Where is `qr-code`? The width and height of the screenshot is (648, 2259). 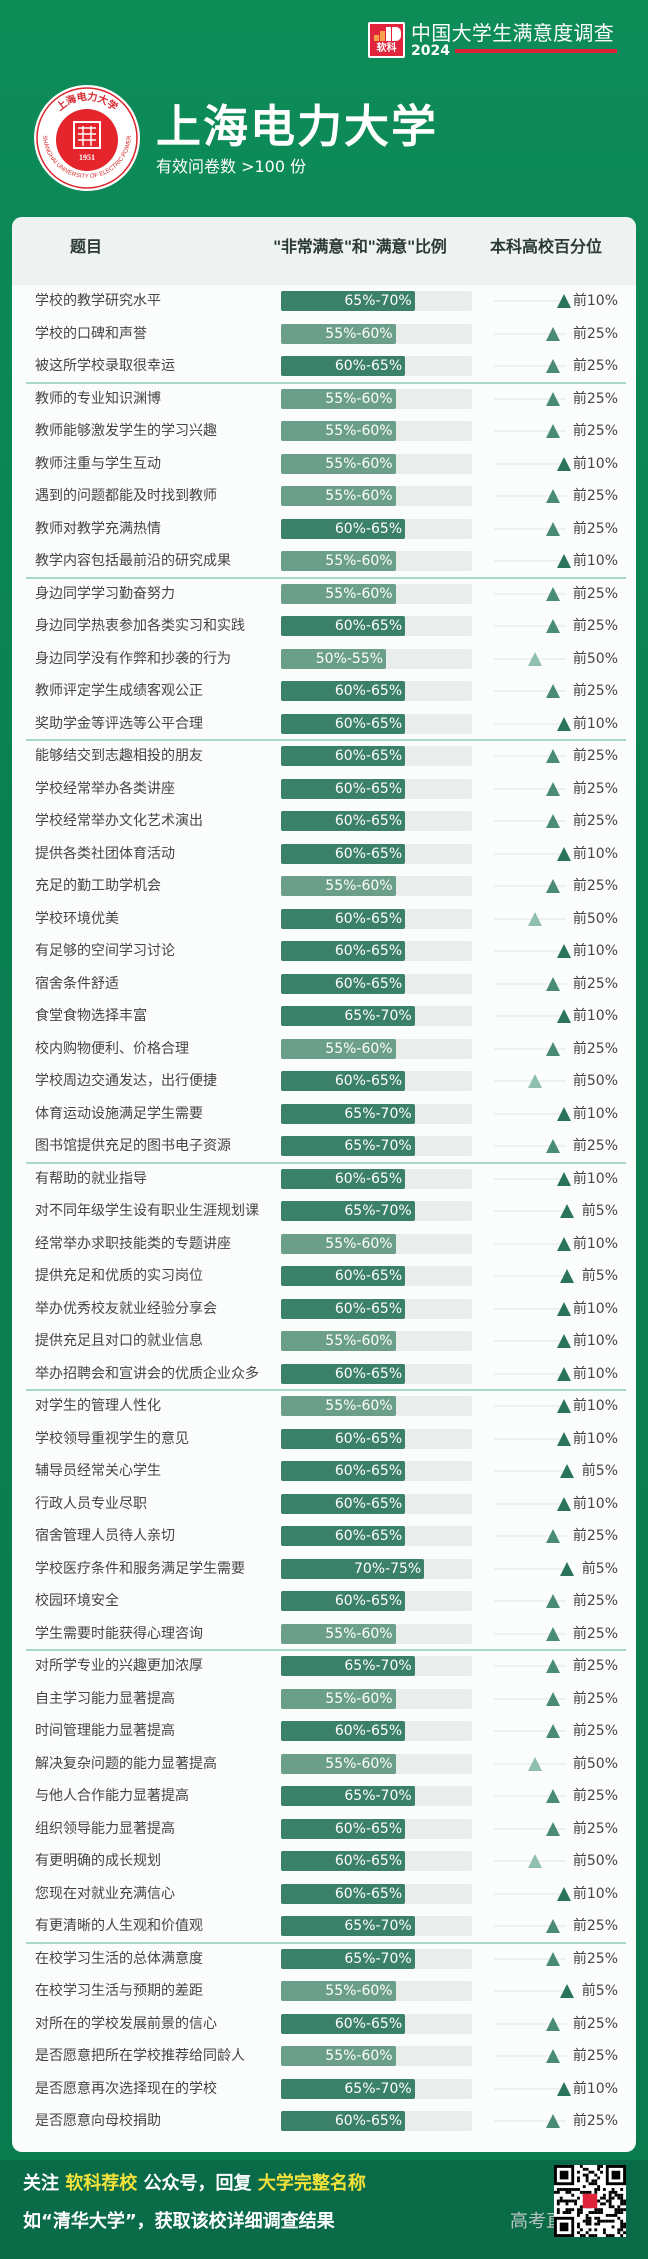
qr-code is located at coordinates (590, 2201).